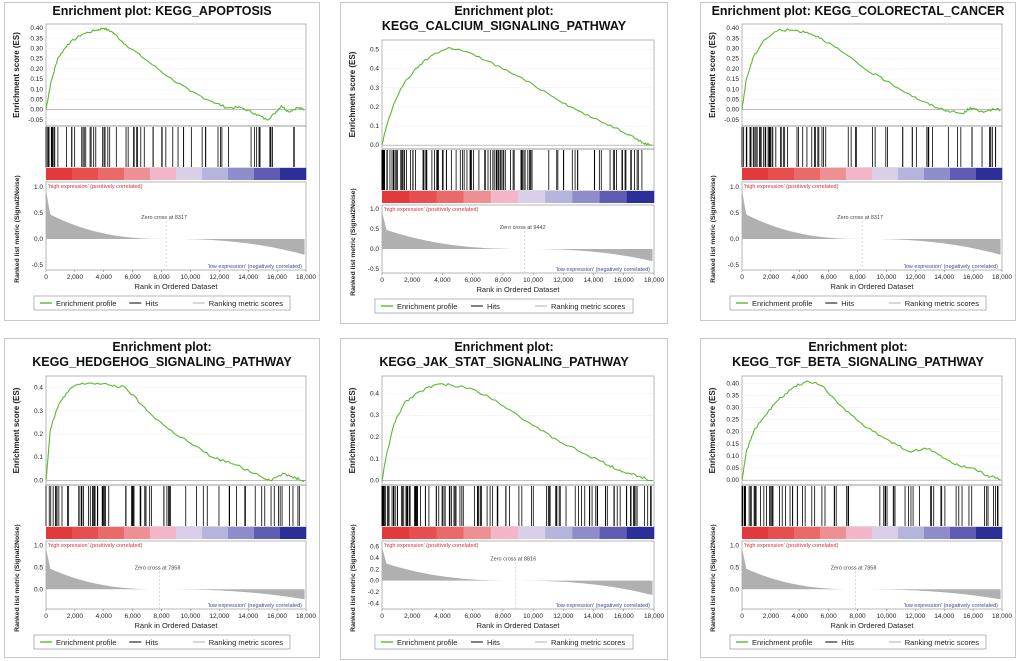 This screenshot has width=1020, height=661. What do you see at coordinates (374, 547) in the screenshot?
I see `metric-tick-label: 0.6` at bounding box center [374, 547].